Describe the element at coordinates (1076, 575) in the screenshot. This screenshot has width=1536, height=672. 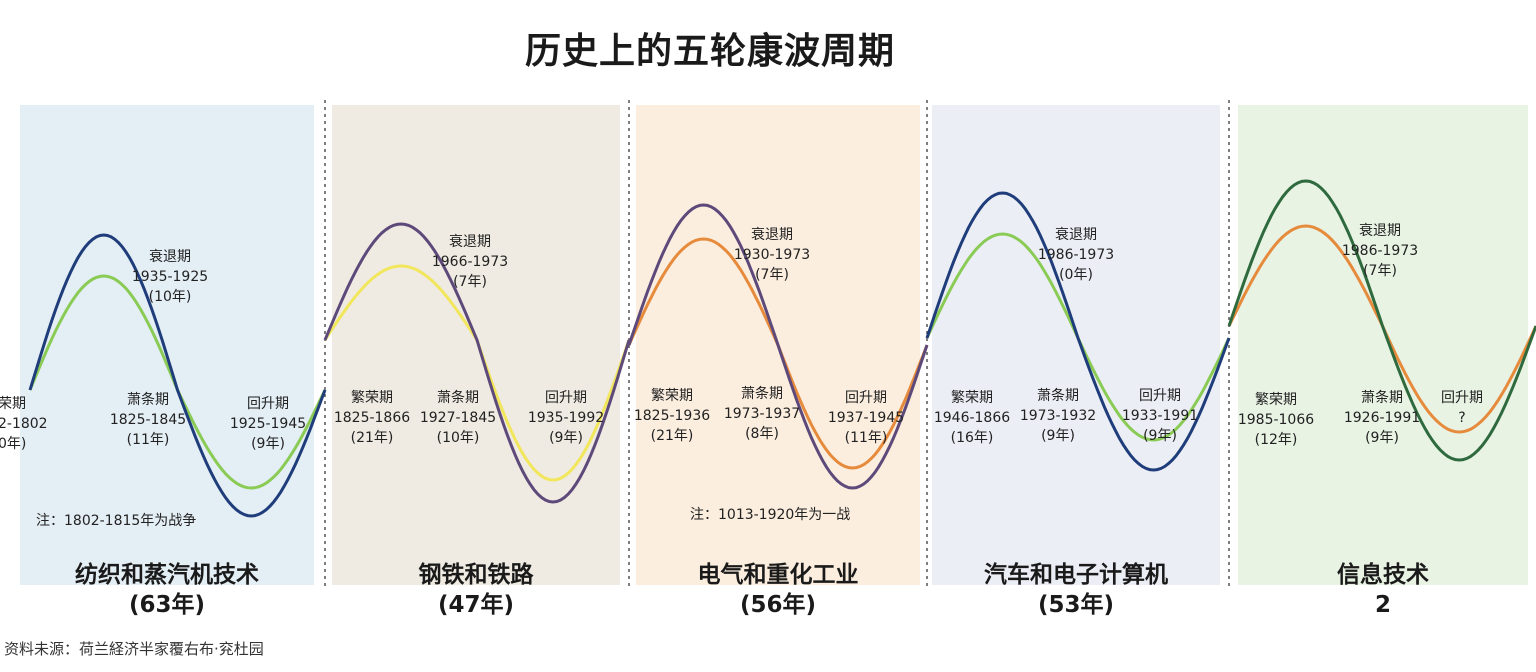
I see `era-tech-label: 汽车和电子计算机` at that location.